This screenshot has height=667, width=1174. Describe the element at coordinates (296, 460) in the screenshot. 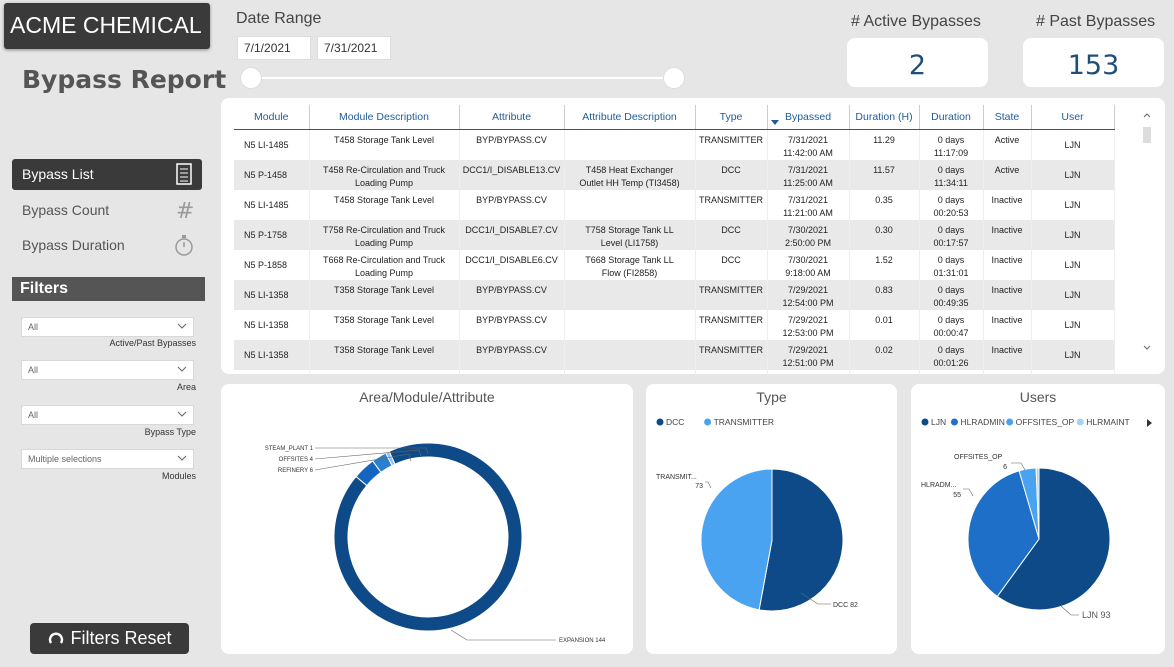

I see `data-label: OFFSITES 4` at that location.